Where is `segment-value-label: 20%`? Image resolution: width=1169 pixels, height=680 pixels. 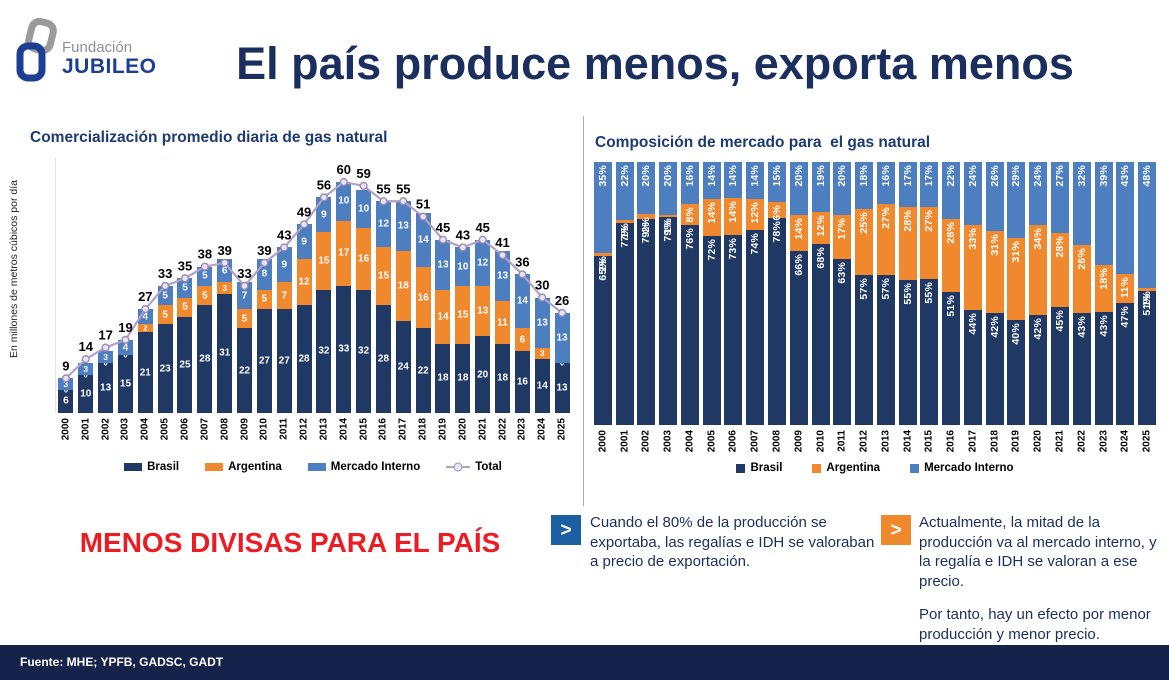 segment-value-label: 20% is located at coordinates (668, 176).